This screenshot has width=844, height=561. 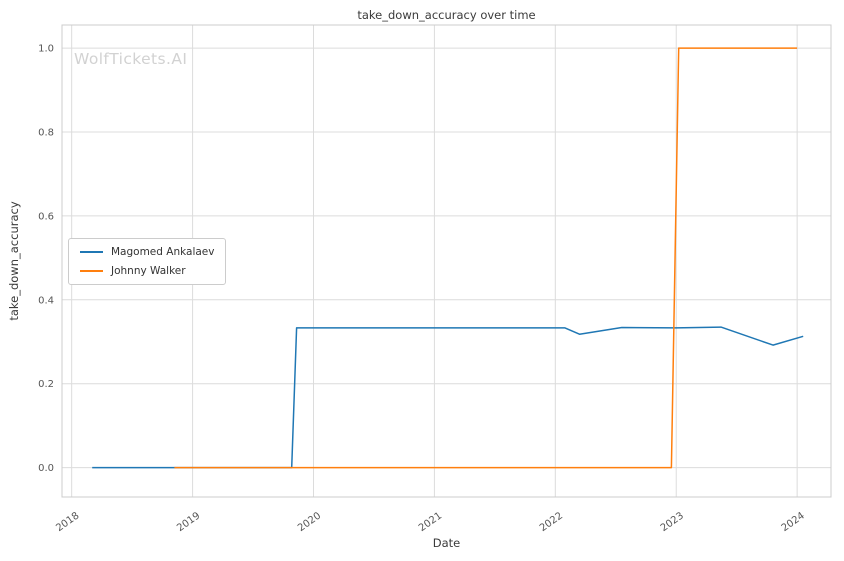 I want to click on x-tick-label: 2019, so click(x=188, y=522).